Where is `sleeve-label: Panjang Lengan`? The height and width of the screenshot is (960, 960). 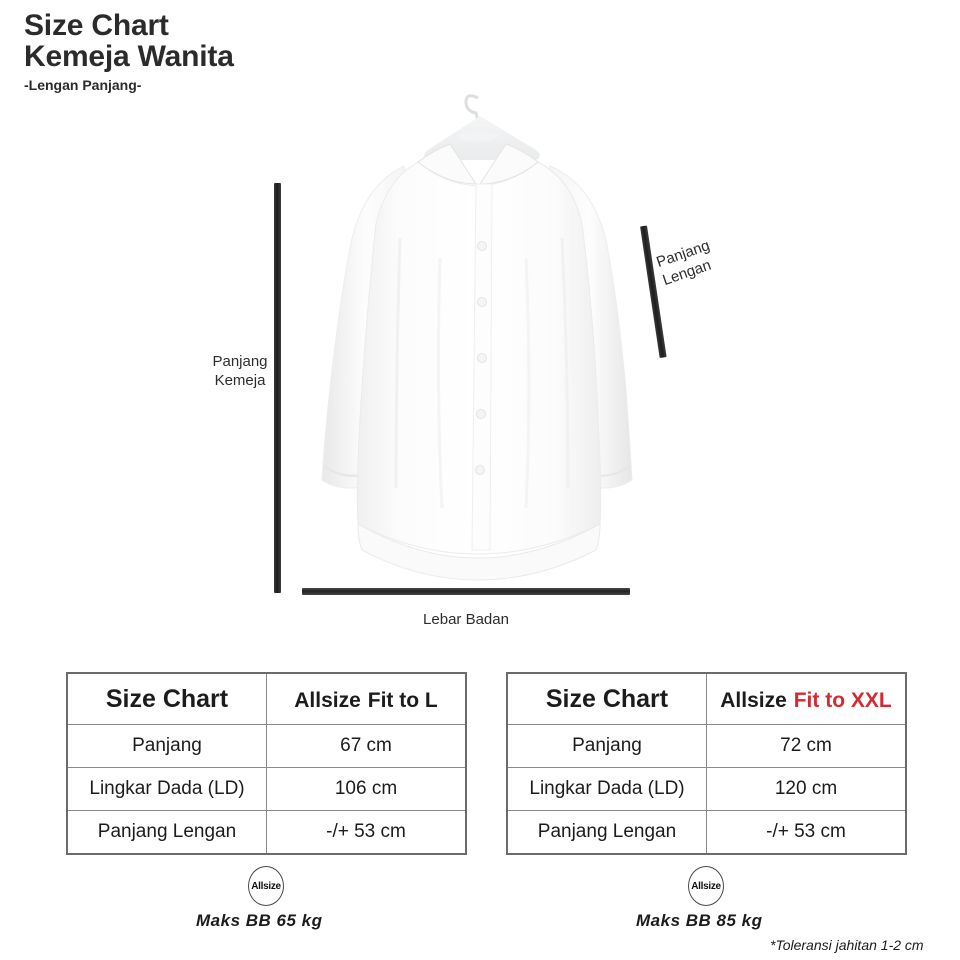
sleeve-label: Panjang Lengan is located at coordinates (705, 256).